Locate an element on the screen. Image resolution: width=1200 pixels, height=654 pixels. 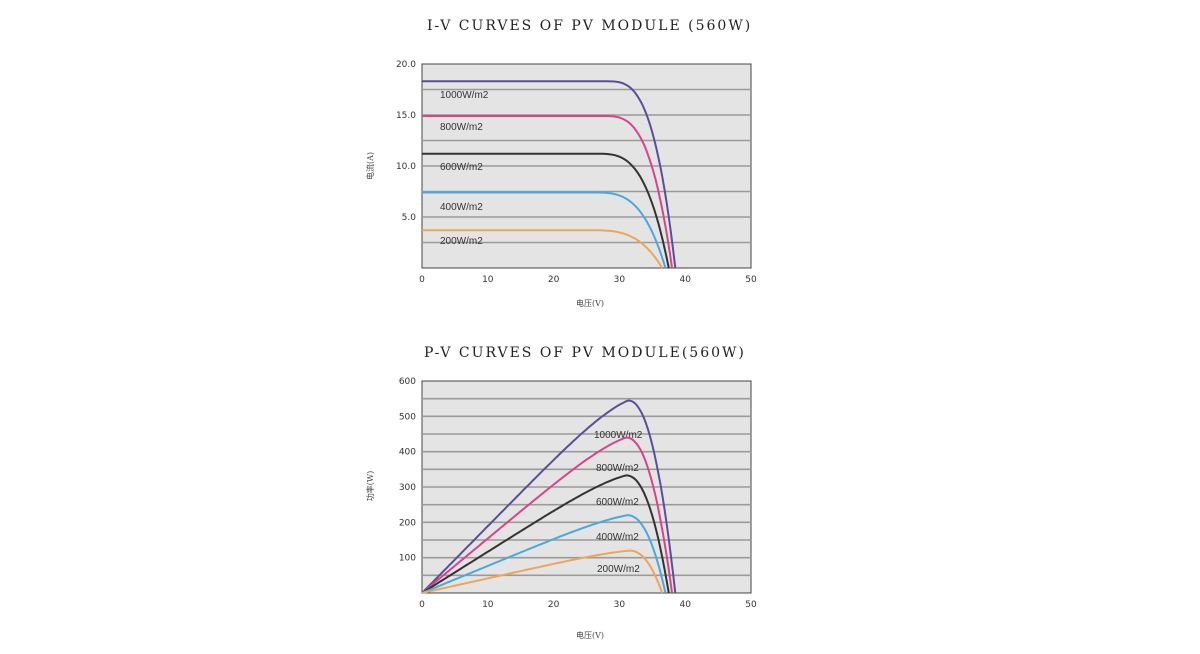
y-tick-label: 600 is located at coordinates (407, 382).